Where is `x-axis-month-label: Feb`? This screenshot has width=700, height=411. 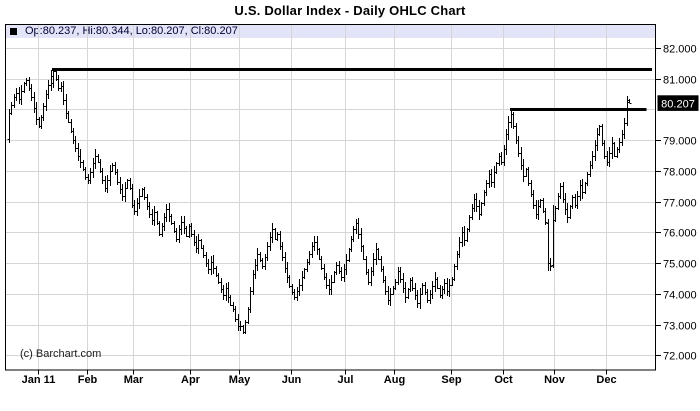 x-axis-month-label: Feb is located at coordinates (88, 380).